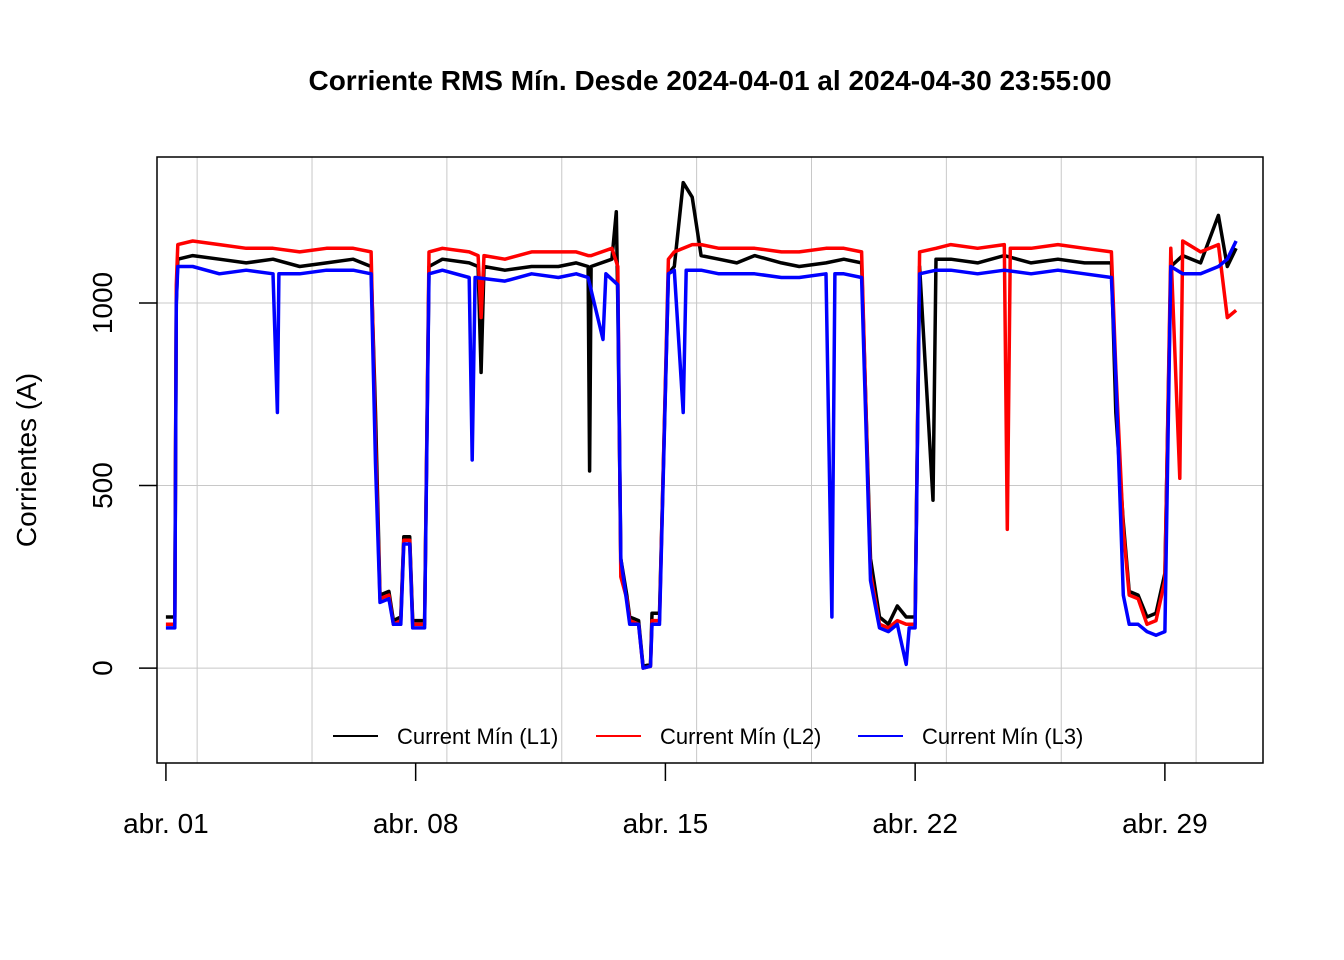 The image size is (1344, 960). What do you see at coordinates (102, 668) in the screenshot?
I see `y-tick-label: 0` at bounding box center [102, 668].